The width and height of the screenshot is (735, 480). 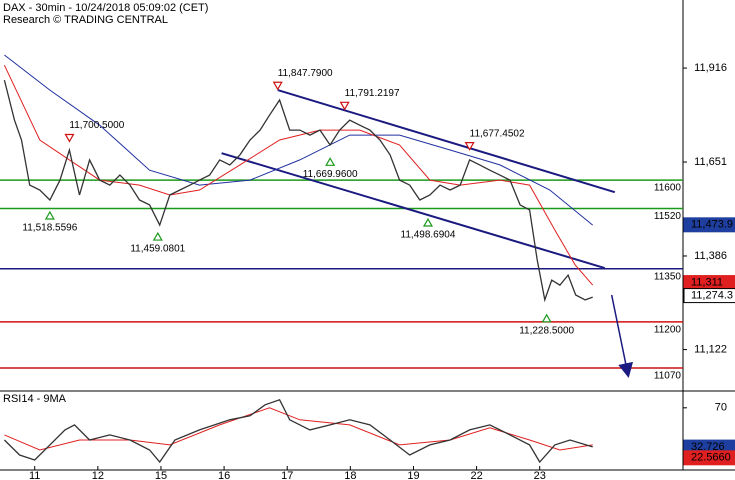 I want to click on x-tick-label: 18, so click(x=350, y=475).